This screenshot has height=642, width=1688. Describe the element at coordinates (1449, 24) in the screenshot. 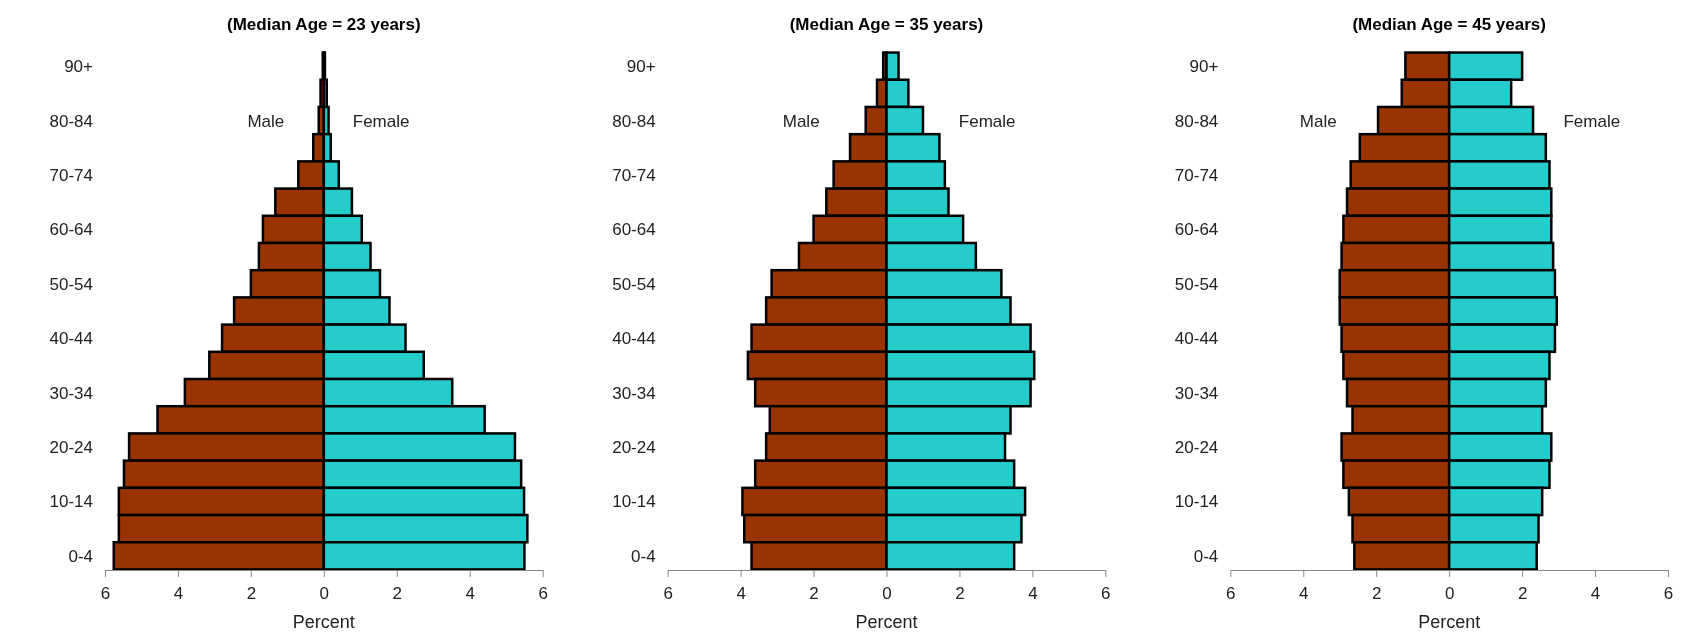

I see `chart-title: (Median Age = 45 years)` at that location.